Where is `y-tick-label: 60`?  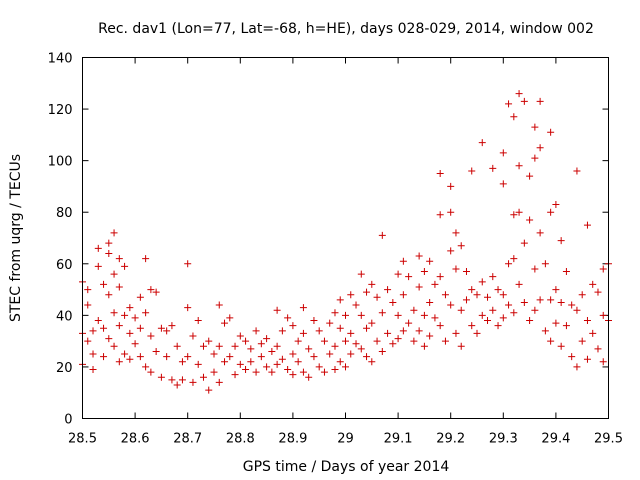
y-tick-label: 60 is located at coordinates (64, 265).